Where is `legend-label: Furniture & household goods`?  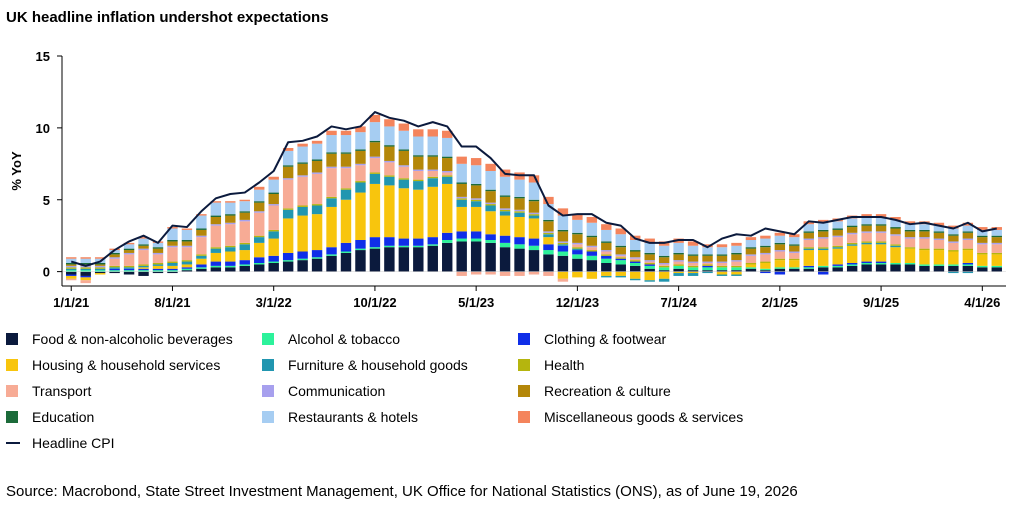
legend-label: Furniture & household goods is located at coordinates (378, 365).